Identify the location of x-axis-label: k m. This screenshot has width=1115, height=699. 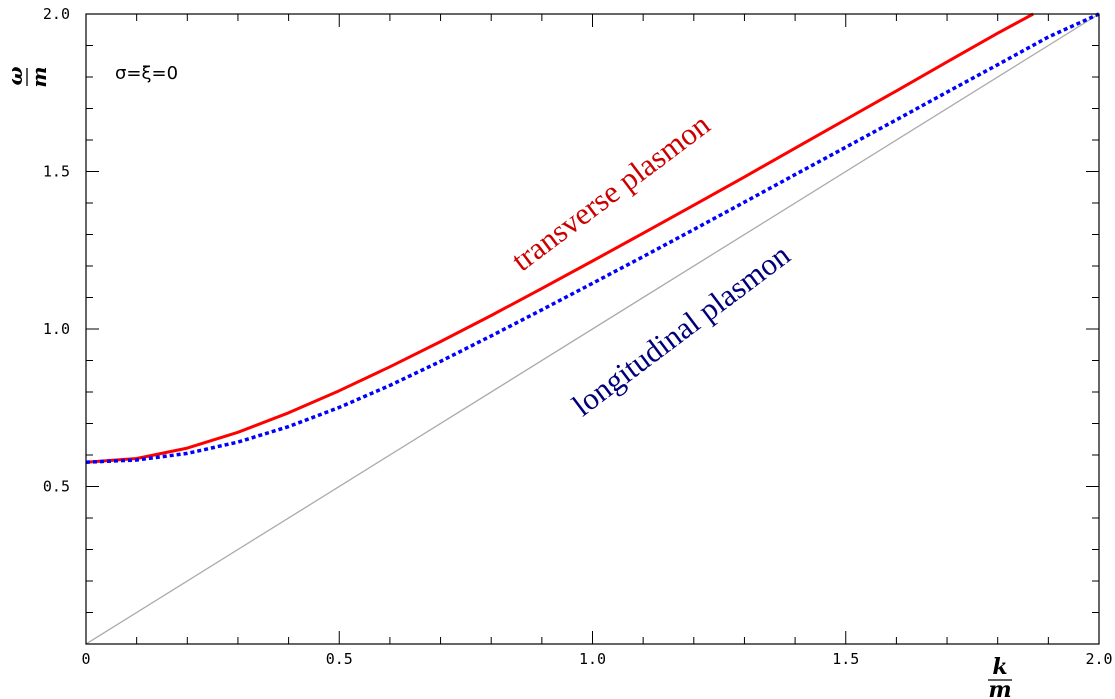
(1000, 676).